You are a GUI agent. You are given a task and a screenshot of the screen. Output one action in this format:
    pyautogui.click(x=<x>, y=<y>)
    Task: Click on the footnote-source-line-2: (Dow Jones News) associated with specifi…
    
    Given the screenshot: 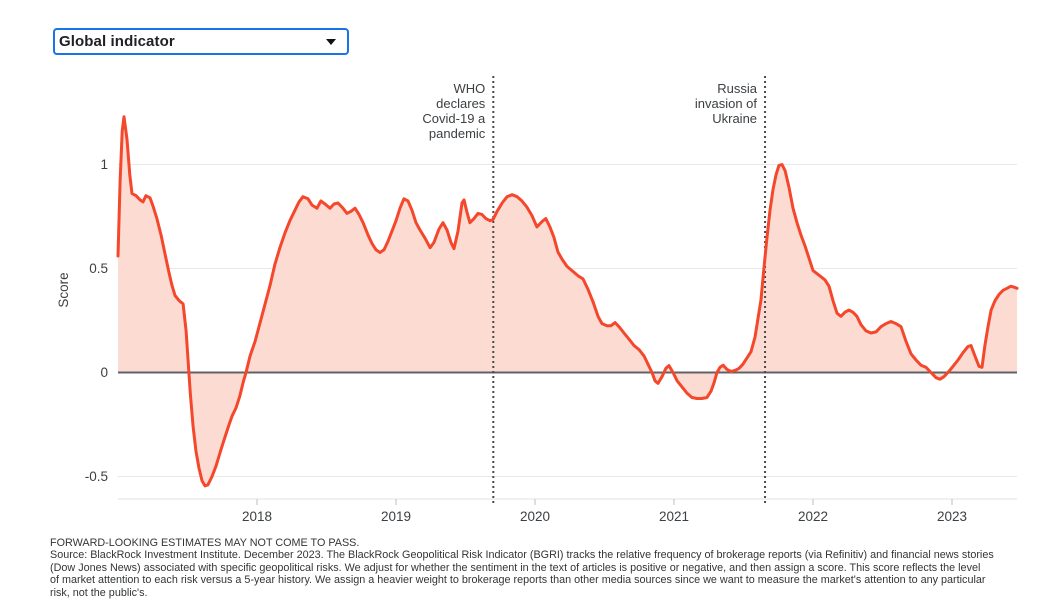 What is the action you would take?
    pyautogui.click(x=515, y=567)
    